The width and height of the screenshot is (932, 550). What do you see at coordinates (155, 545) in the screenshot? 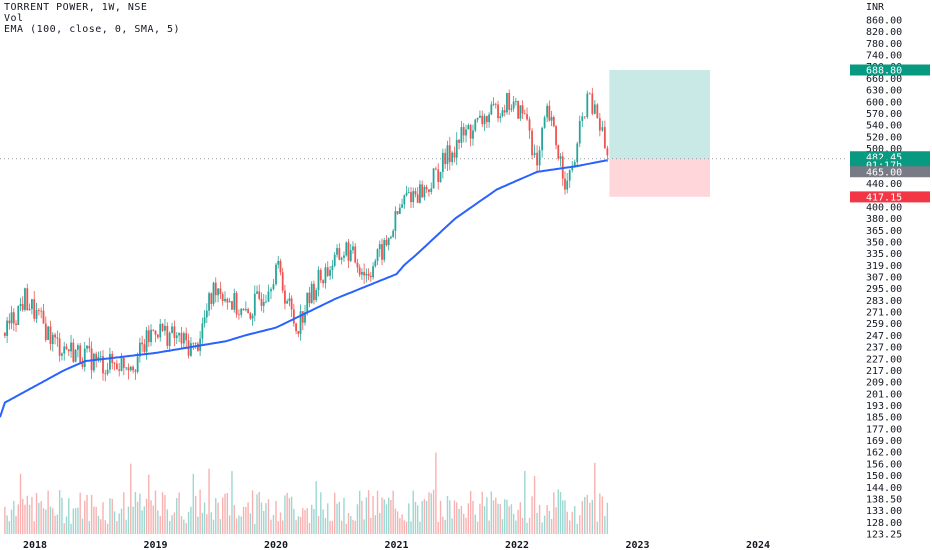
I see `x-tick-label: 2019` at bounding box center [155, 545].